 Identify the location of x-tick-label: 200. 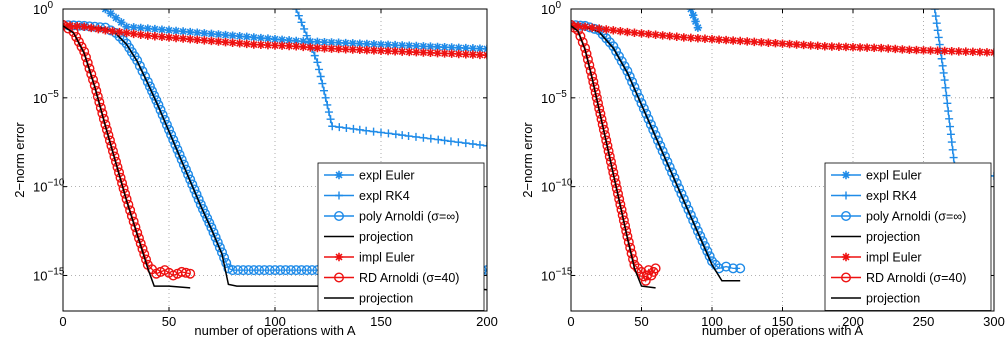
(853, 321).